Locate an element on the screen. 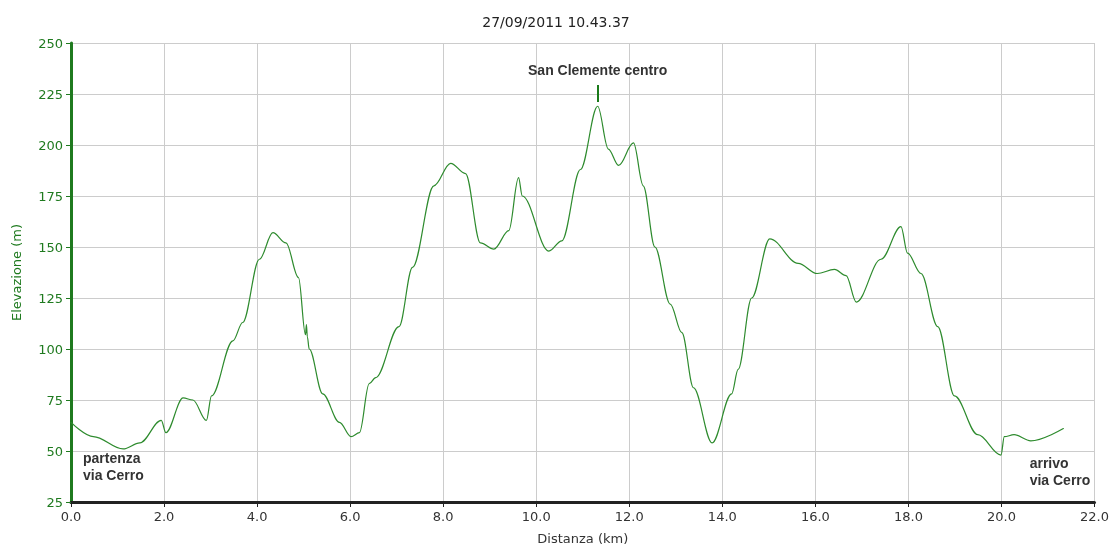 The image size is (1112, 554). y-tick-label: 250 is located at coordinates (50, 43).